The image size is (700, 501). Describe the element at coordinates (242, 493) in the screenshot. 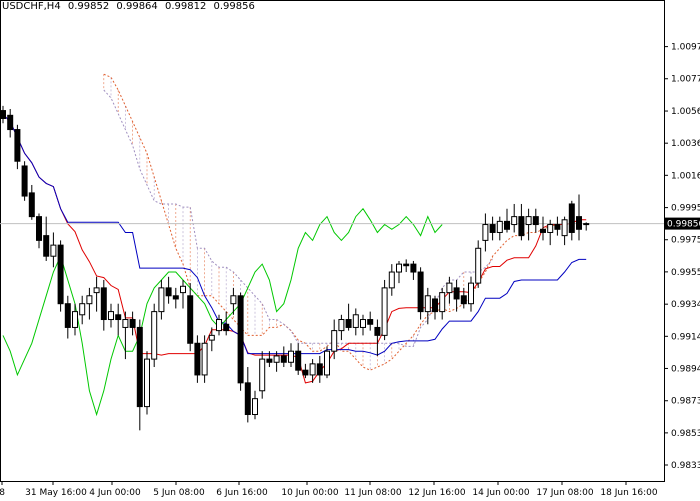

I see `x-tick-label: 6 Jun 16:00` at that location.